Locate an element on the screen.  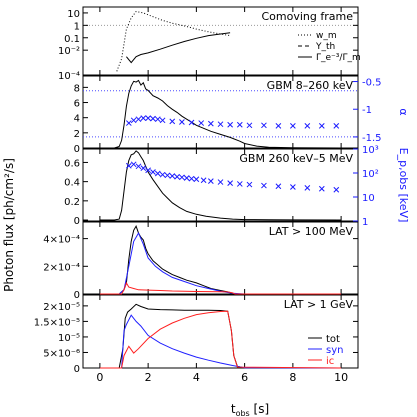
y-tick-label: 10 is located at coordinates (73, 14).